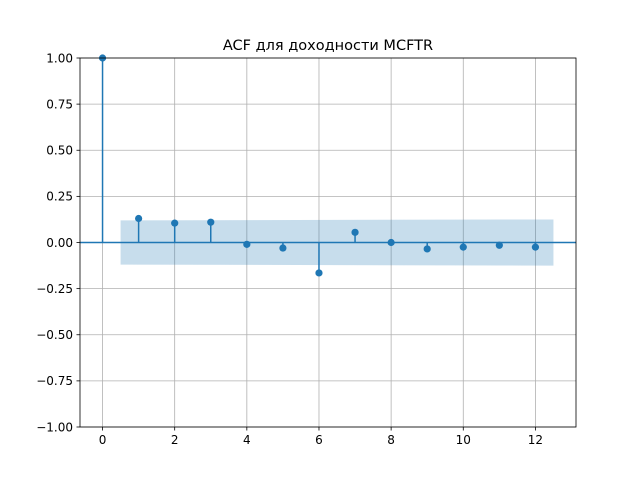  What do you see at coordinates (328, 46) in the screenshot?
I see `chart-title: ACF для доходности MCFTR` at bounding box center [328, 46].